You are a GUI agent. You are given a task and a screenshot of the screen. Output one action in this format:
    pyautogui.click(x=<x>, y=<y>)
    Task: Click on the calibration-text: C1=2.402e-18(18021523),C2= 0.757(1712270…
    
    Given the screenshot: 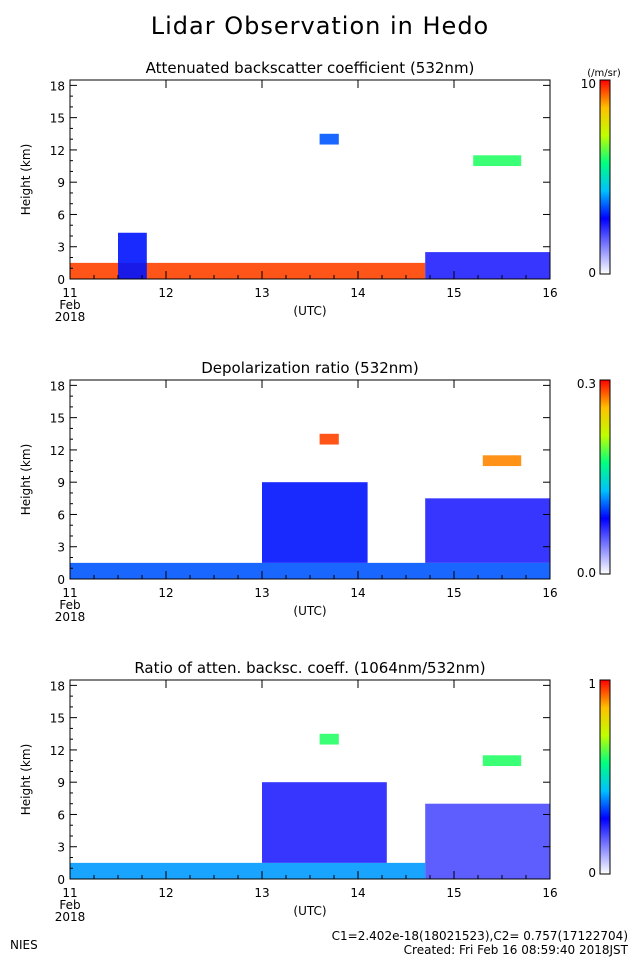 What is the action you would take?
    pyautogui.click(x=479, y=936)
    